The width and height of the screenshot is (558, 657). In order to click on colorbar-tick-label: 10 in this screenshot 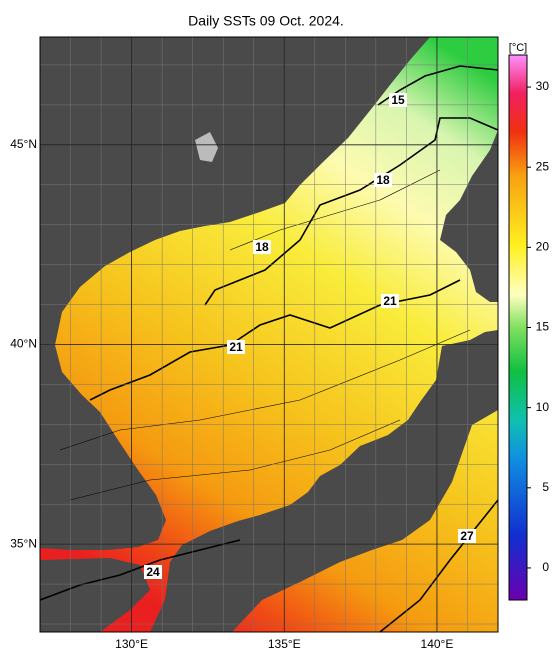, I will do `click(543, 407)`.